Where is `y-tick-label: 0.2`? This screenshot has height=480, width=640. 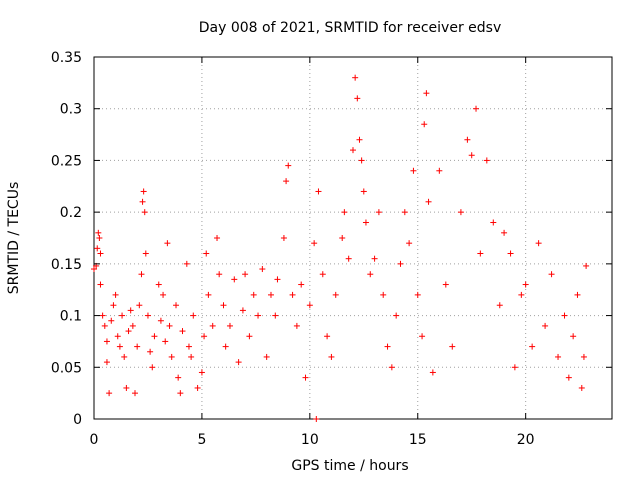 y-tick-label: 0.2 is located at coordinates (71, 213).